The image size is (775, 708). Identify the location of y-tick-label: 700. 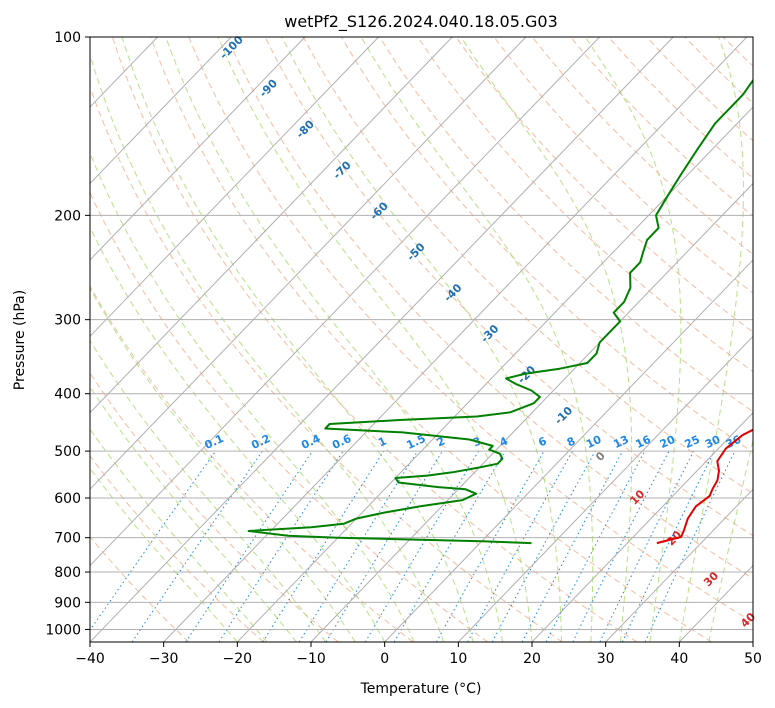
(67, 539).